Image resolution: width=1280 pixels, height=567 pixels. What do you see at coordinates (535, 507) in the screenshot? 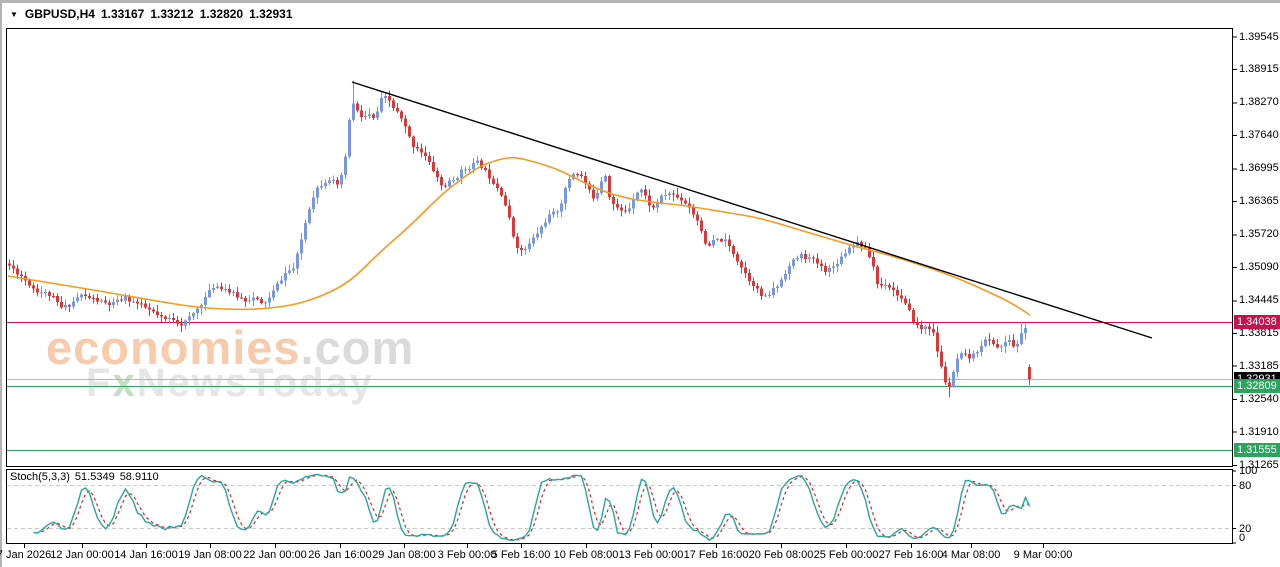
I see `stoch-signal-line` at bounding box center [535, 507].